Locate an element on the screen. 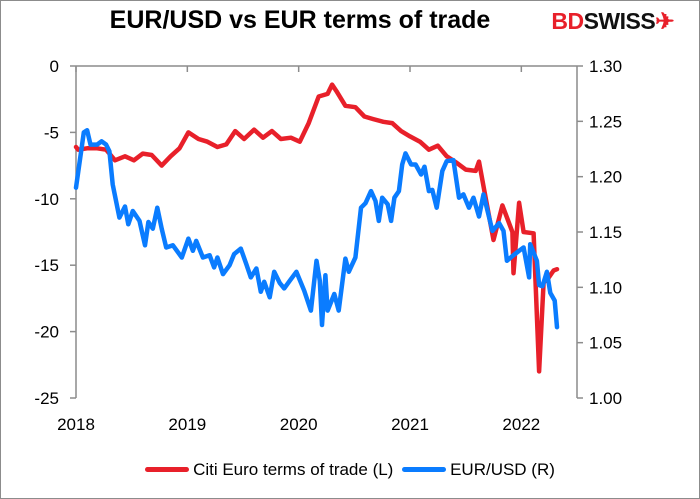  right-tick-label: 1.10 is located at coordinates (605, 287).